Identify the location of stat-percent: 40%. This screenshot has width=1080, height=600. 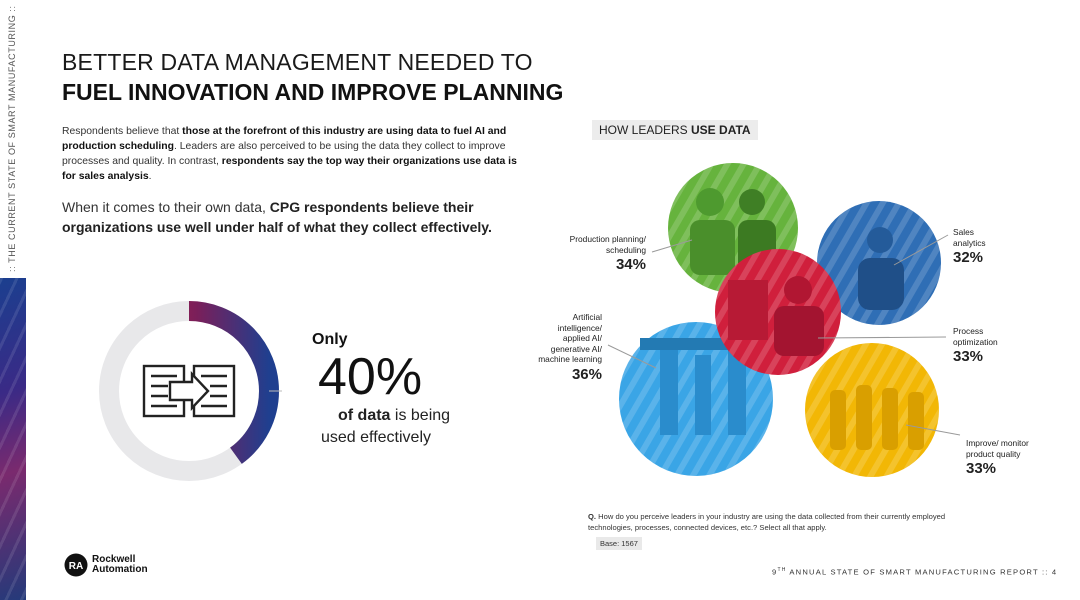
(370, 377).